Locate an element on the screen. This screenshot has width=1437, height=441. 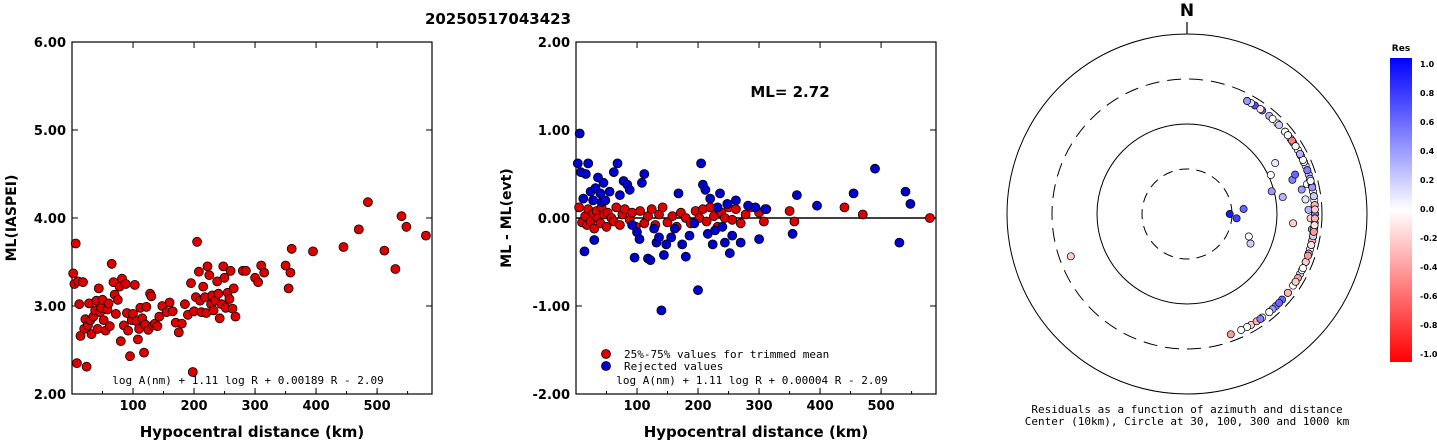
colorbar-tick-label: -1.0 is located at coordinates (1428, 354).